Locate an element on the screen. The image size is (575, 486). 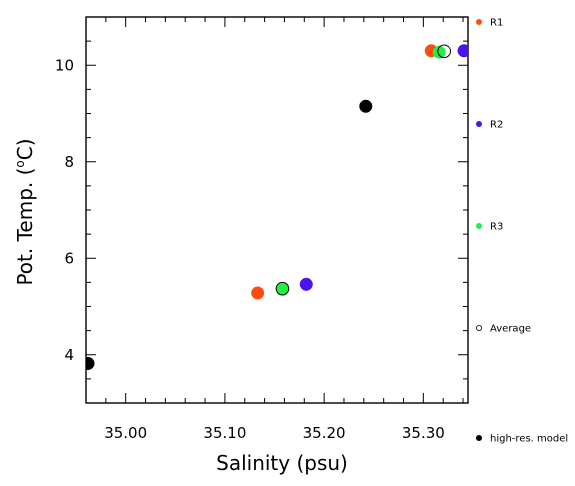
legend-marker-high-res-model is located at coordinates (478, 437).